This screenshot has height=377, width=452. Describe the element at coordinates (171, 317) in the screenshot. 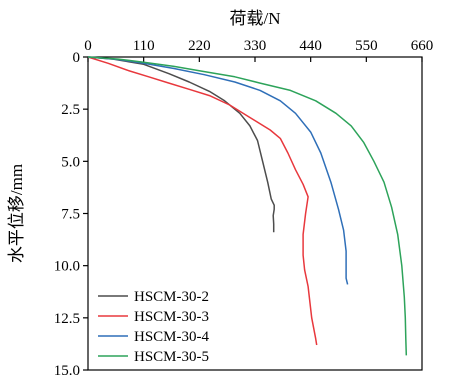

I see `legend-label: HSCM-30-3` at that location.